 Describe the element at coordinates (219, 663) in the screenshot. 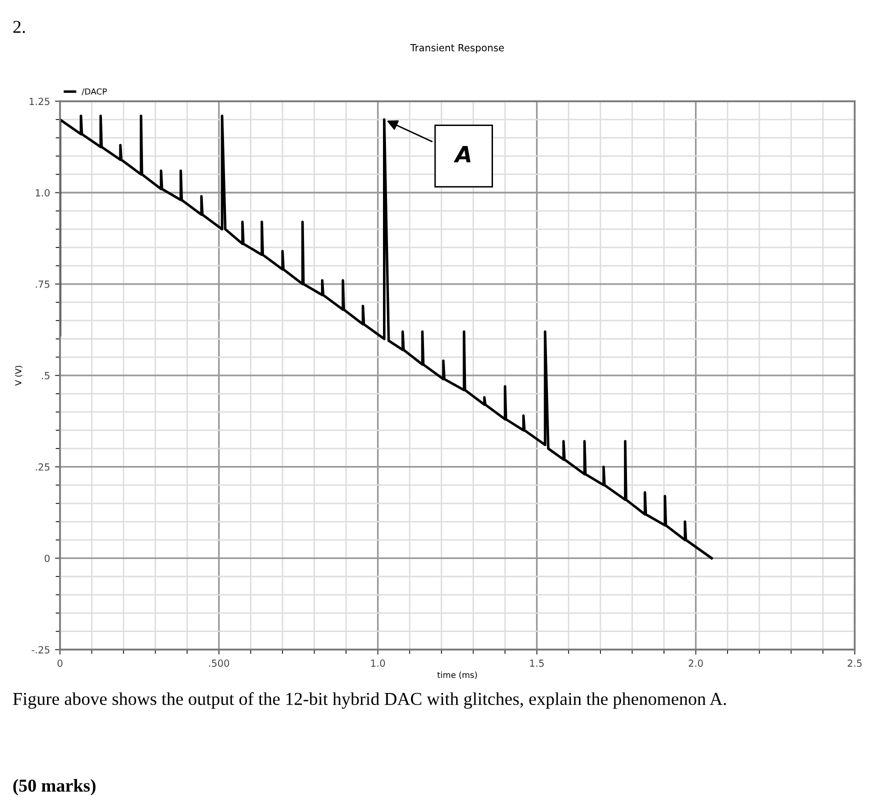

I see `x-tick-label: .500` at that location.